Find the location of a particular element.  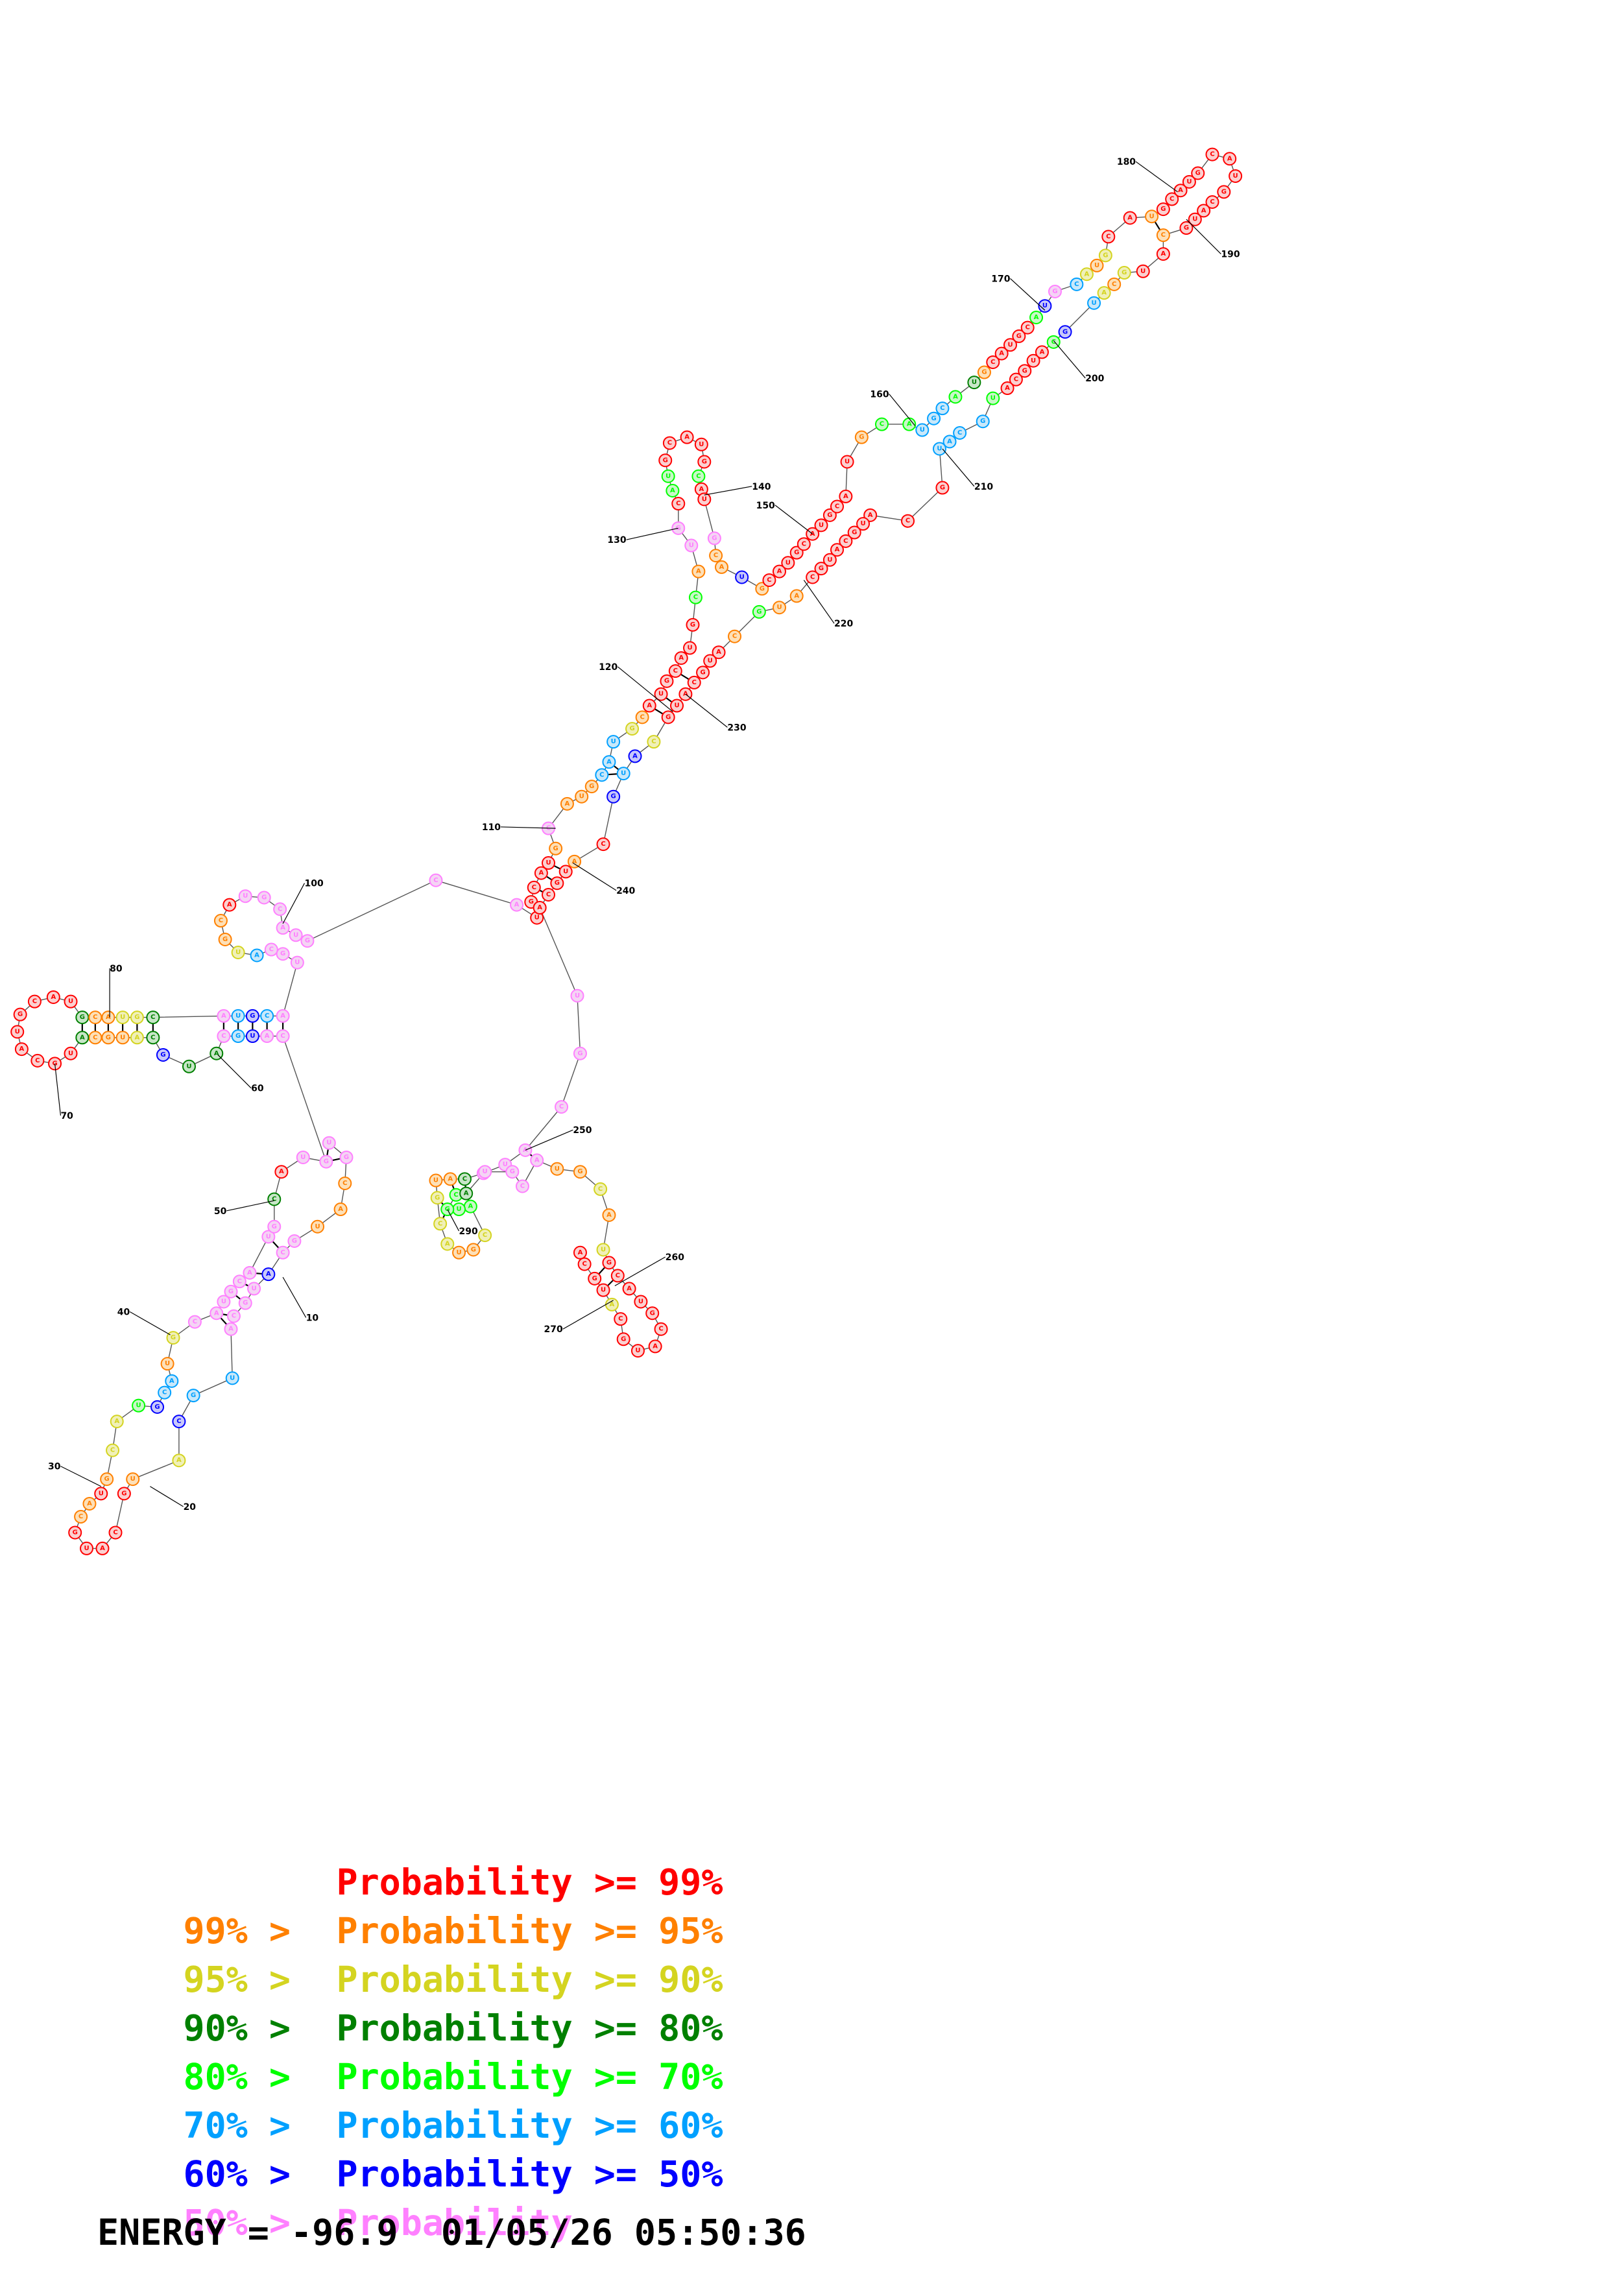

index-label-50: 50 is located at coordinates (220, 1211).